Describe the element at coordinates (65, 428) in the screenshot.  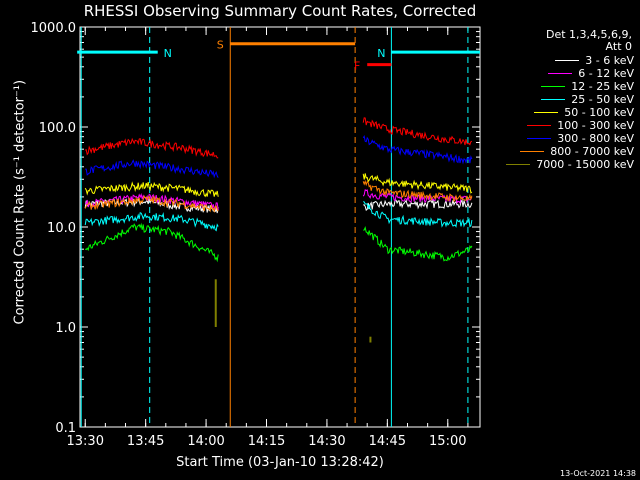
I see `y-tick-label: 0.1` at that location.